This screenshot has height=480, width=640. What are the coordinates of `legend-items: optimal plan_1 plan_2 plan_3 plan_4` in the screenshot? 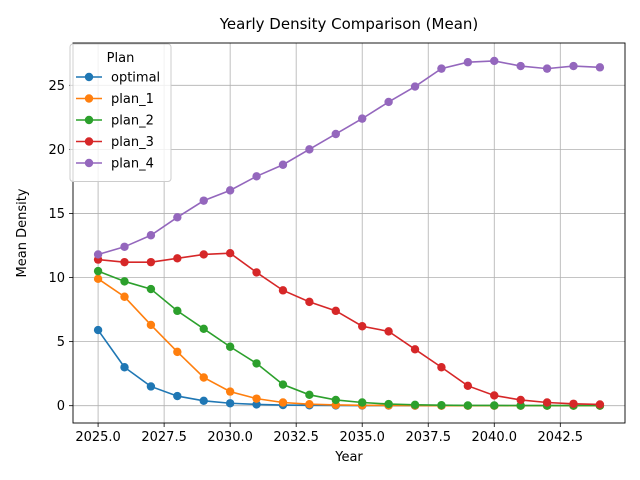 It's located at (118, 121).